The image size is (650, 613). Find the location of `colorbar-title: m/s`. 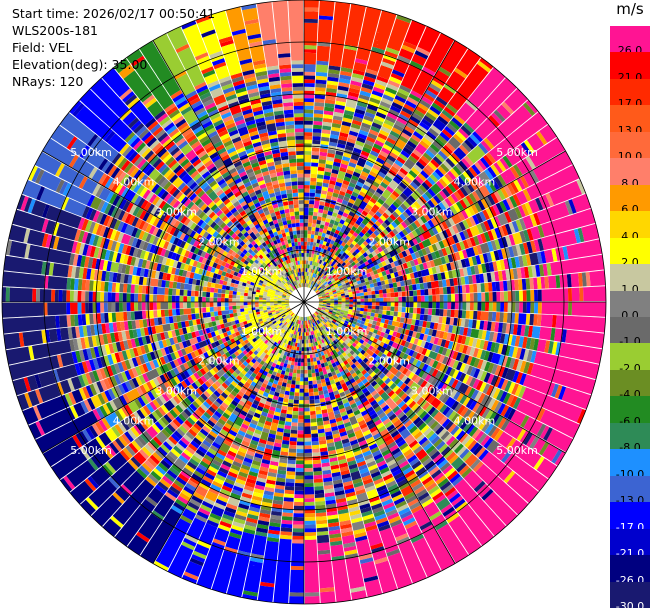

colorbar-title: m/s is located at coordinates (630, 9).